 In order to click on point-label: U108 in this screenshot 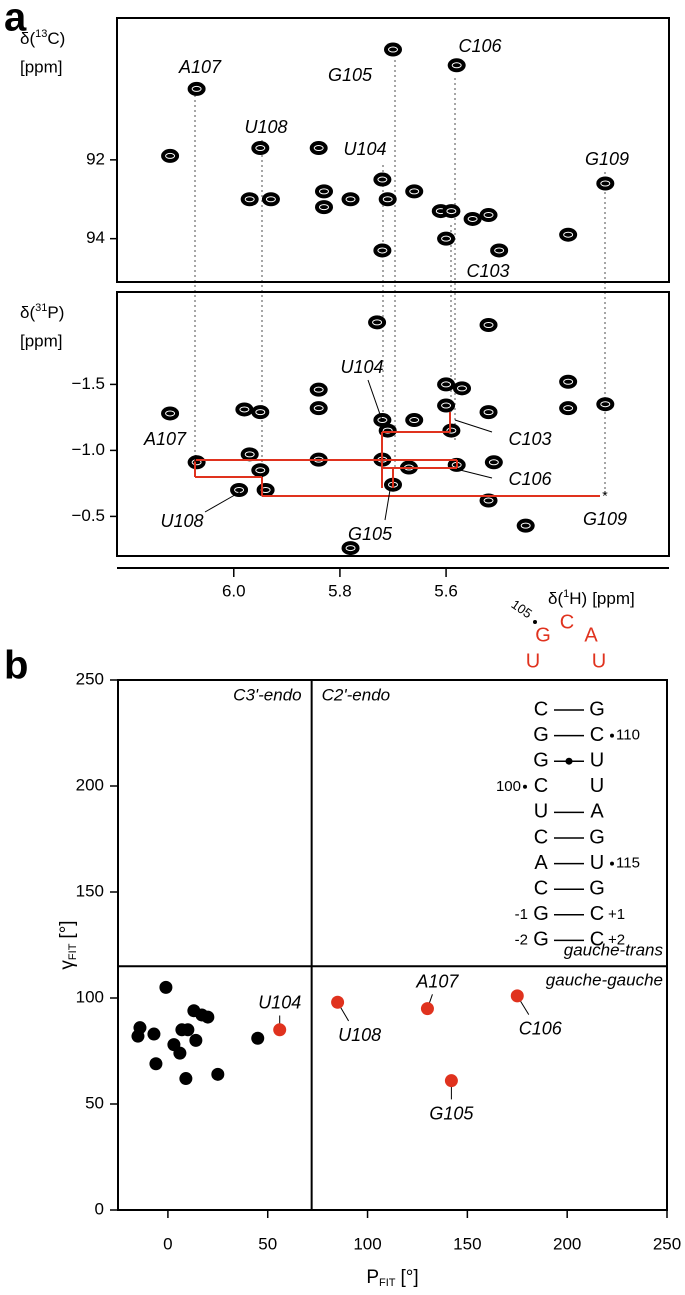, I will do `click(359, 1035)`.